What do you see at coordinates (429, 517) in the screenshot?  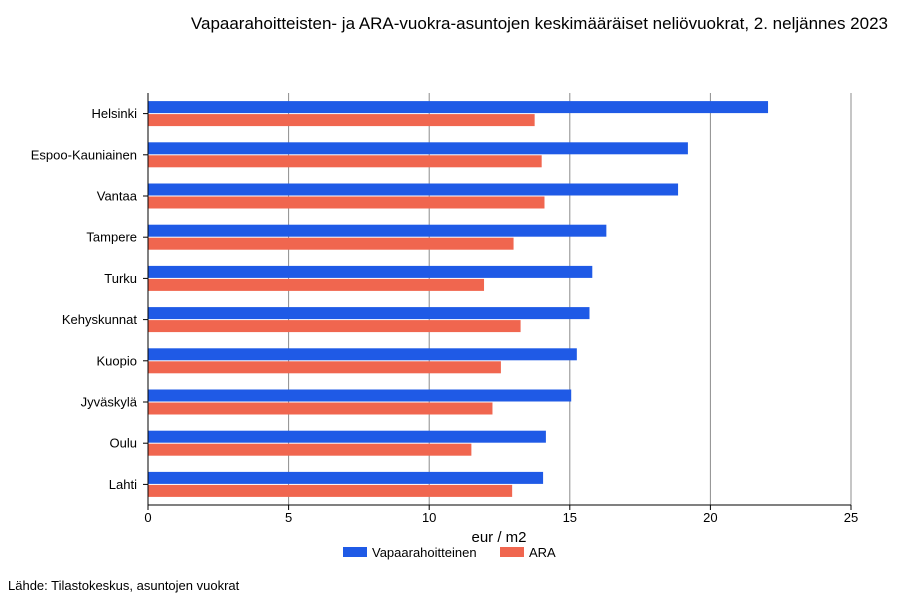 I see `x-tick-label: 10` at bounding box center [429, 517].